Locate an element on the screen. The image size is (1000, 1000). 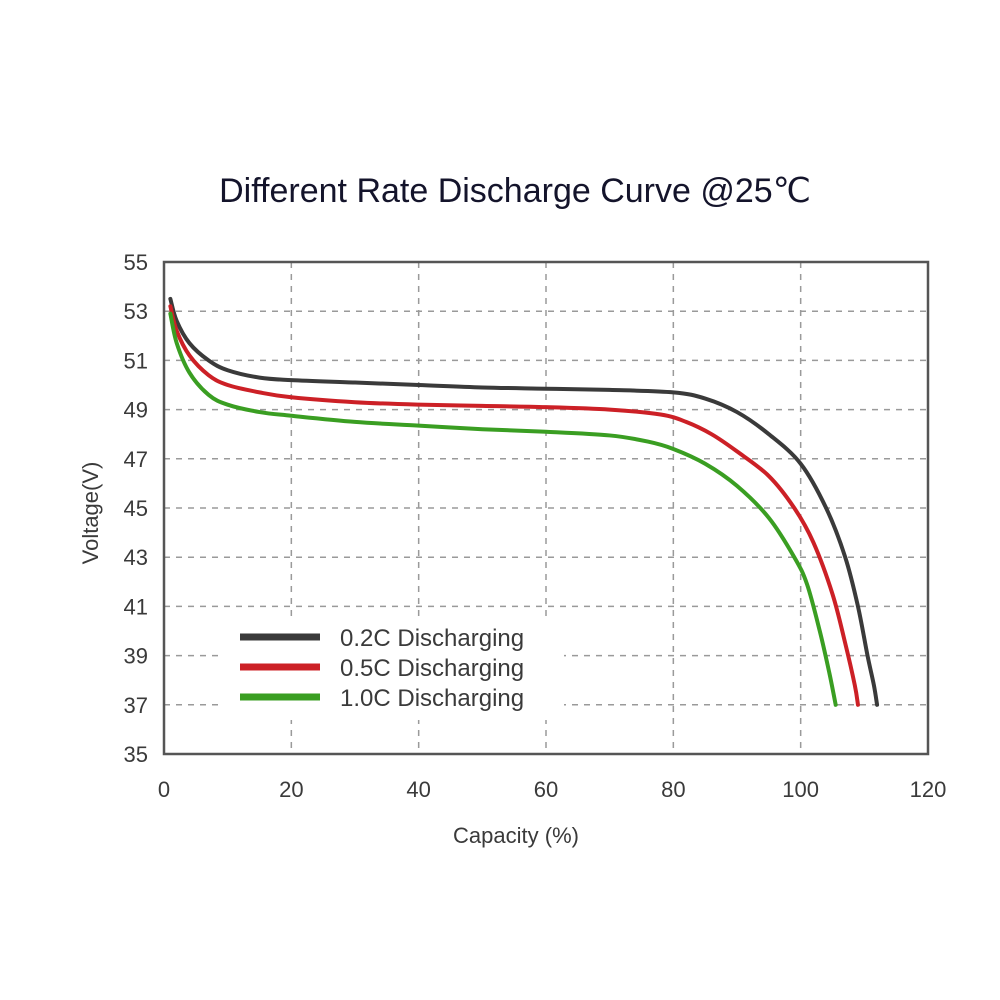
x-tick-label: 100 is located at coordinates (800, 789).